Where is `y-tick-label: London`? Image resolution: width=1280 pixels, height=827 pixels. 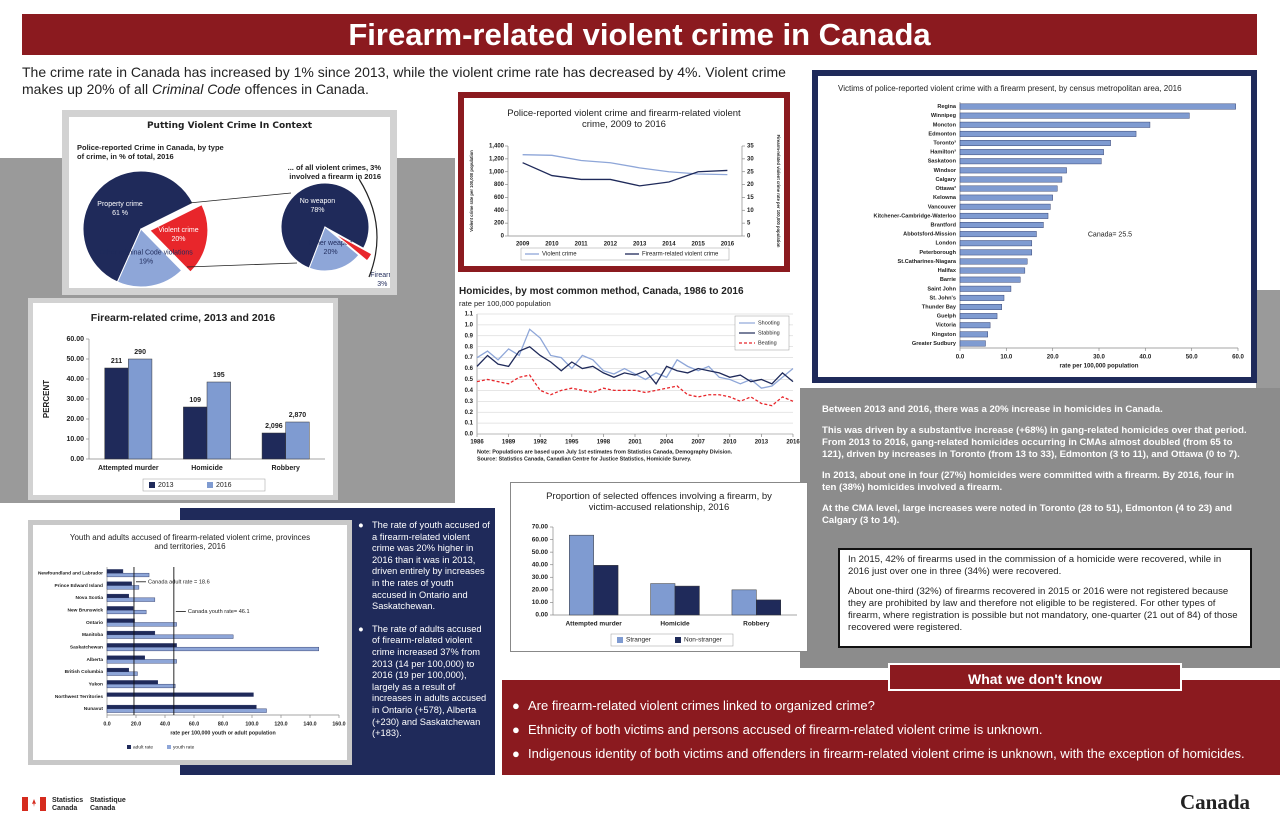 y-tick-label: London is located at coordinates (945, 244).